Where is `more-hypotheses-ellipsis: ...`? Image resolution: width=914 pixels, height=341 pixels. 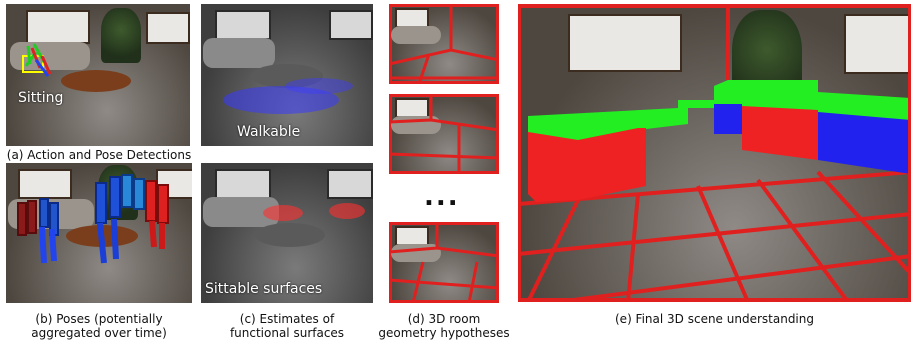
more-hypotheses-ellipsis: ... is located at coordinates (442, 197).